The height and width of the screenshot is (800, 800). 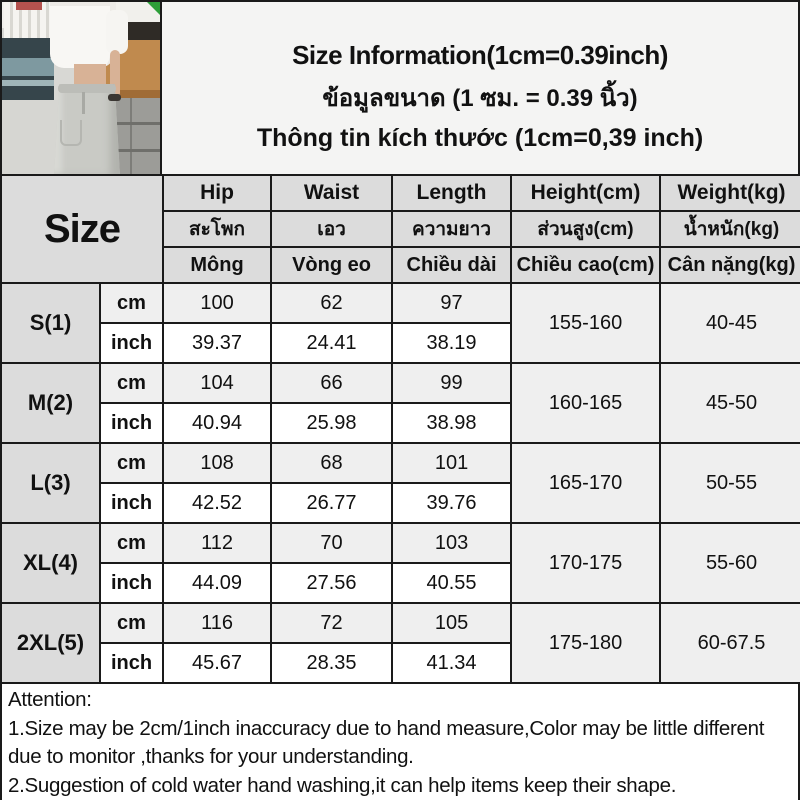 What do you see at coordinates (332, 423) in the screenshot?
I see `waist-inch-m: 25.98` at bounding box center [332, 423].